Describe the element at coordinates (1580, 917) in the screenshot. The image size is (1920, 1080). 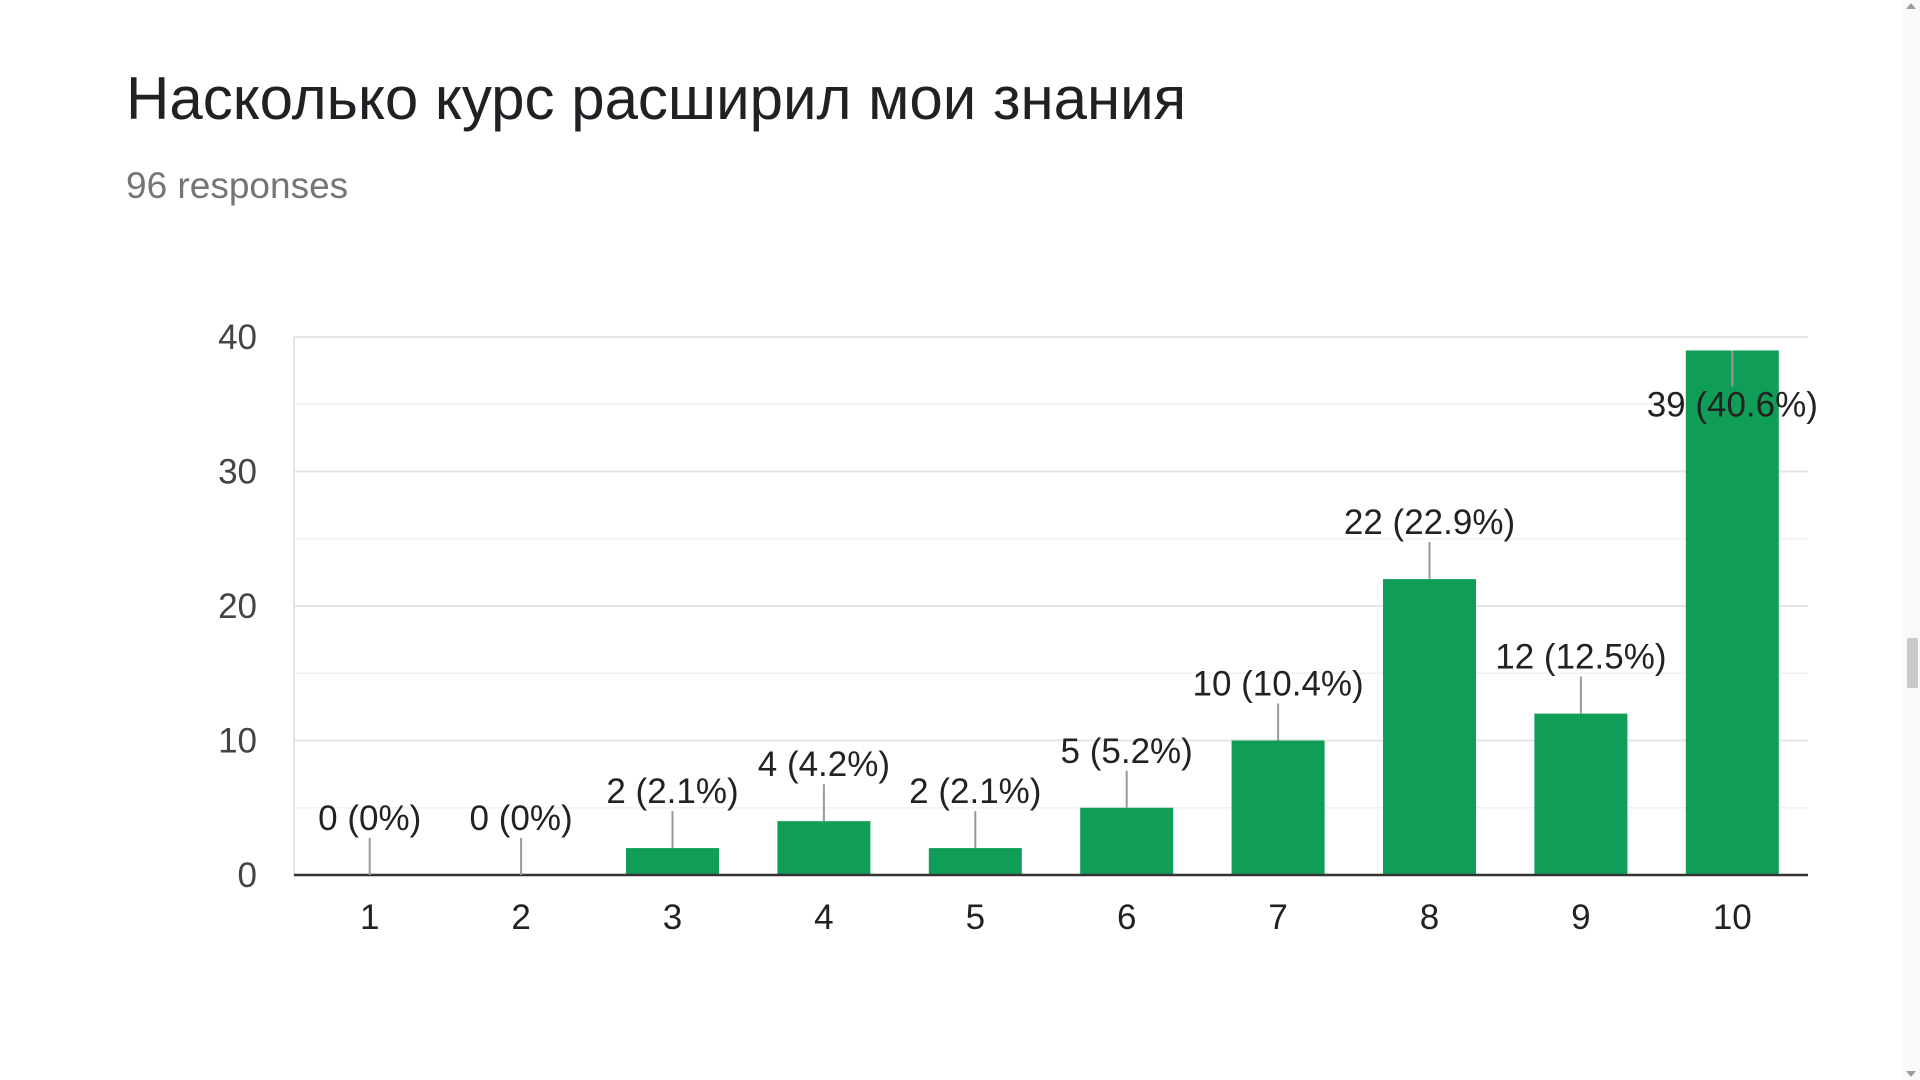
I see `x-tick-label: 9` at that location.